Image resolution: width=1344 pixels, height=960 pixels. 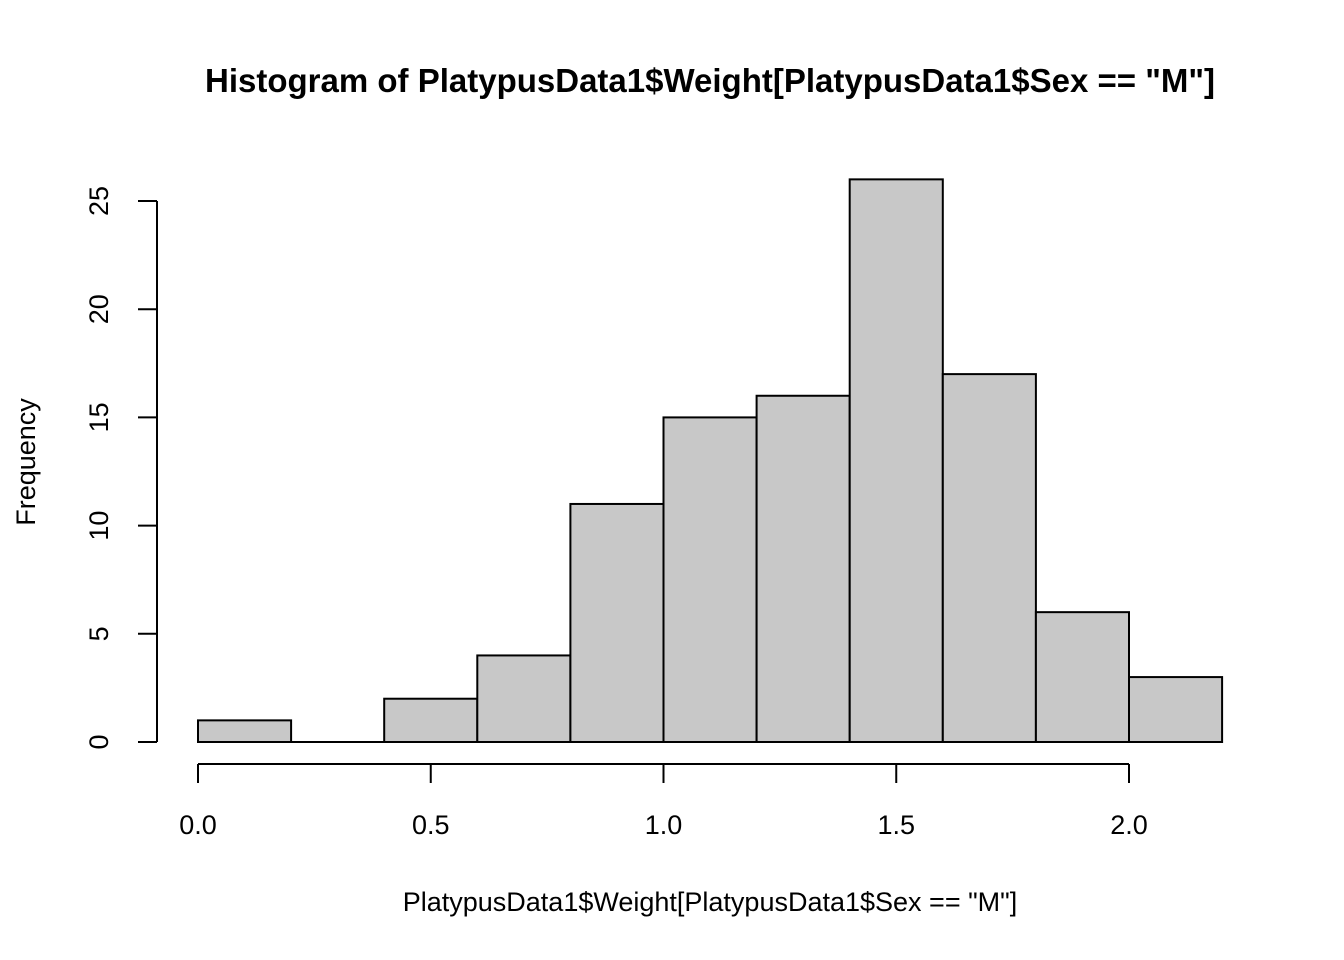 What do you see at coordinates (121, 468) in the screenshot?
I see `y-axis: 0 5 10 15 20 25` at bounding box center [121, 468].